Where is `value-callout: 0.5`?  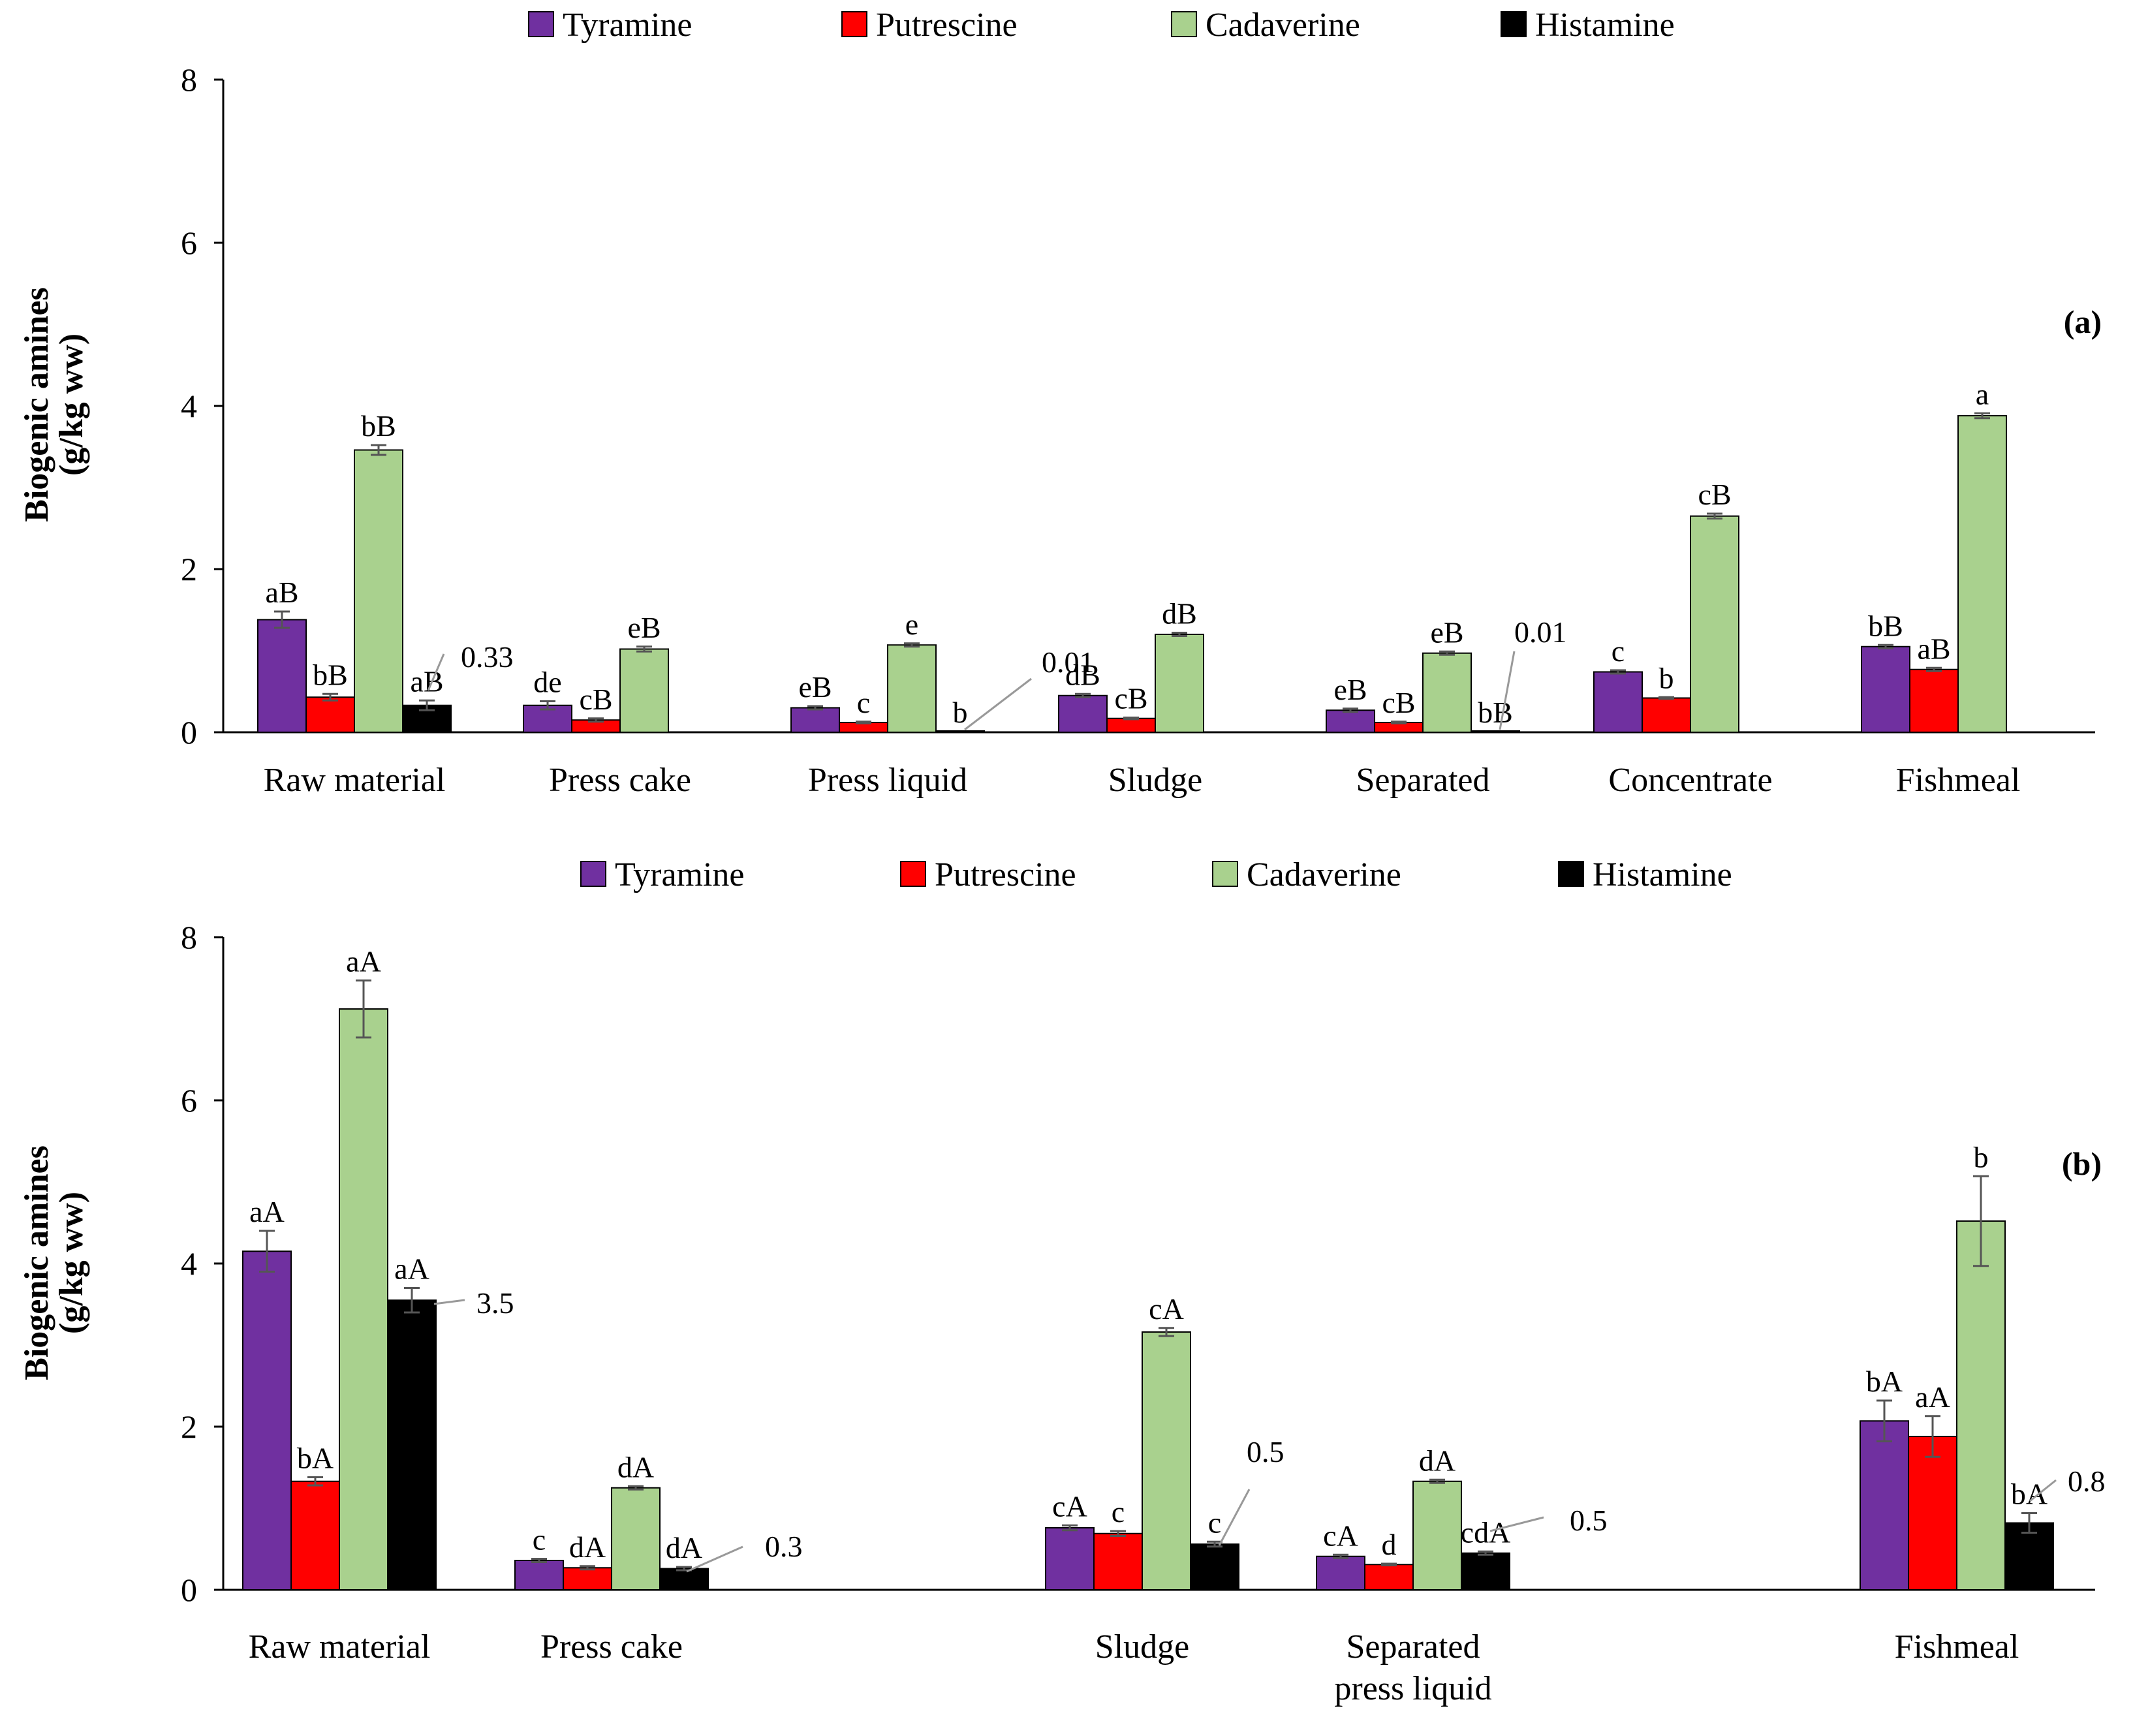 value-callout: 0.5 is located at coordinates (1589, 1520).